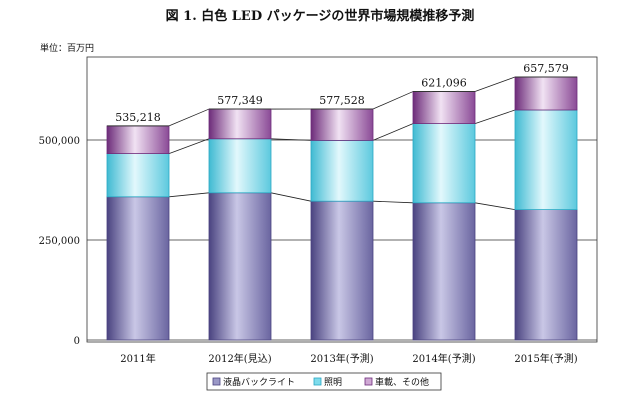 This screenshot has height=404, width=640. I want to click on x-tick-label: 2014年(予測), so click(443, 358).